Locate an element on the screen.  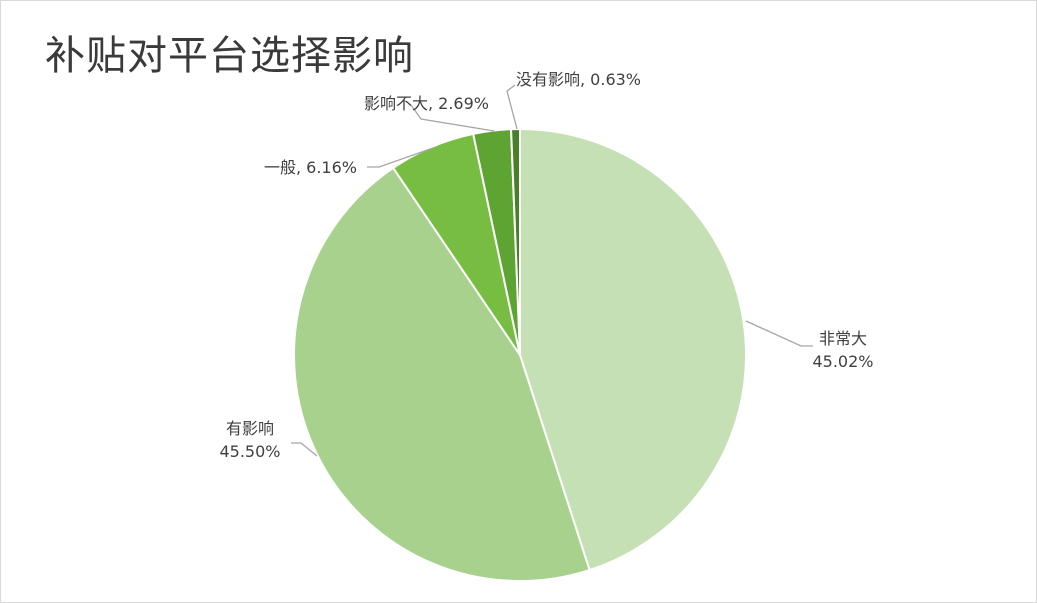
data-label-1: 有影响 45.50% is located at coordinates (249, 440).